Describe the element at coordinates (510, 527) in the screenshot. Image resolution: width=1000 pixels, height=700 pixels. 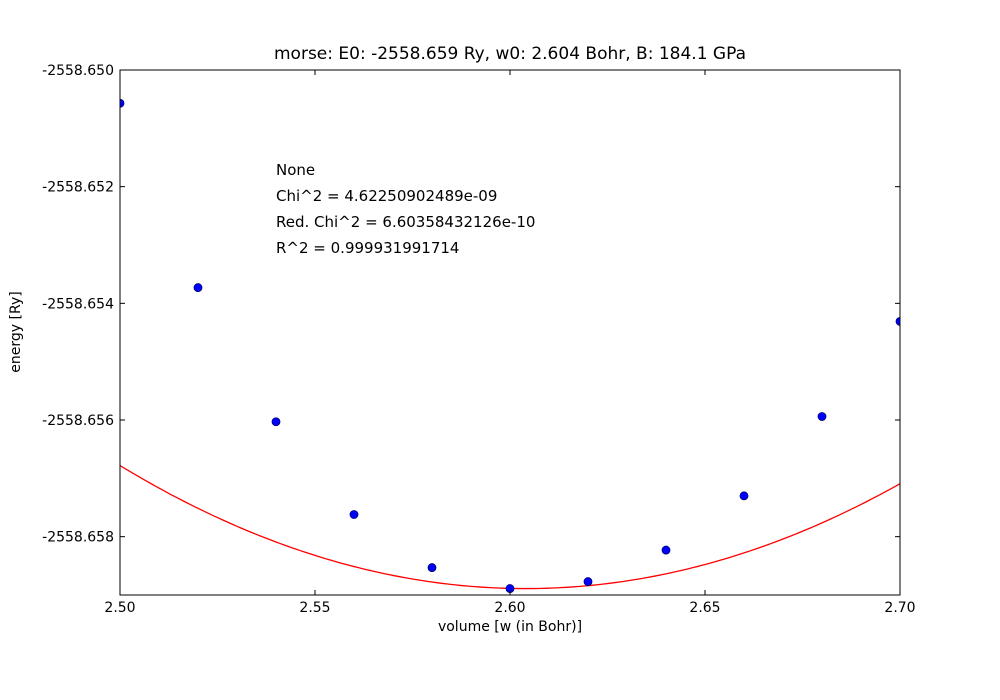
I see `fit-curve` at that location.